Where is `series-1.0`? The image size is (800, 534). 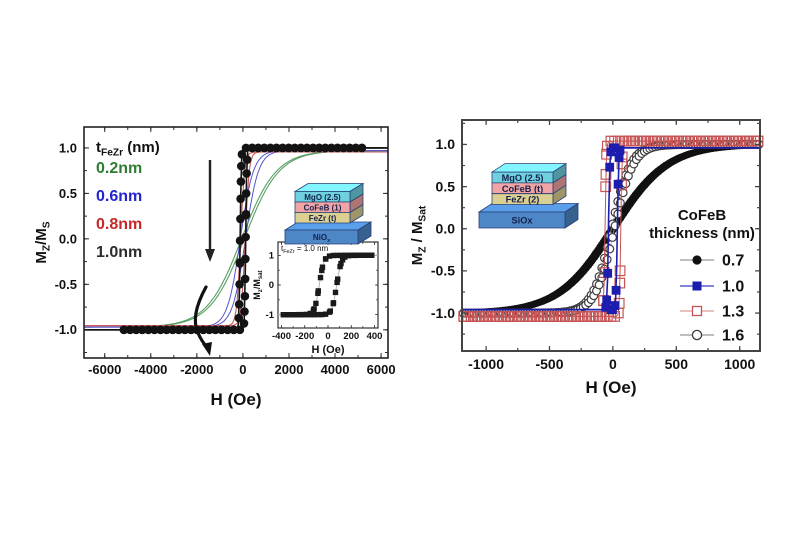
series-1.0 is located at coordinates (611, 229).